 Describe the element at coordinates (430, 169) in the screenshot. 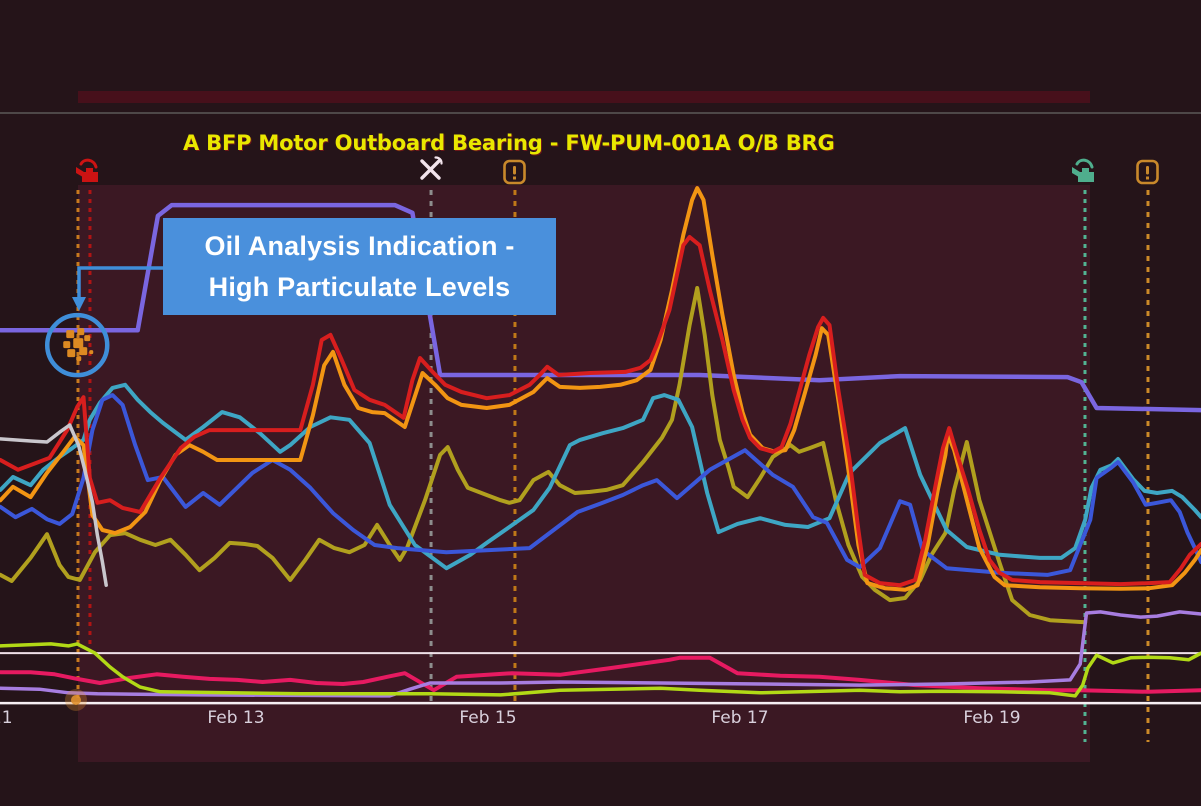

I see `maintenance-event-tools-icon` at that location.